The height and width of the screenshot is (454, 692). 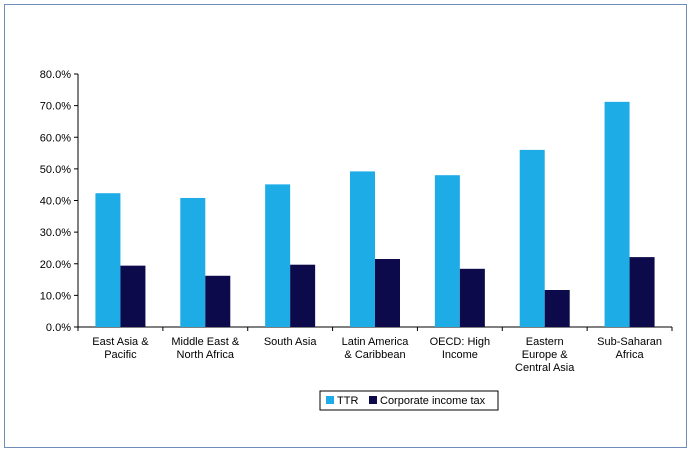 I want to click on legend-label: Corporate income tax, so click(x=433, y=401).